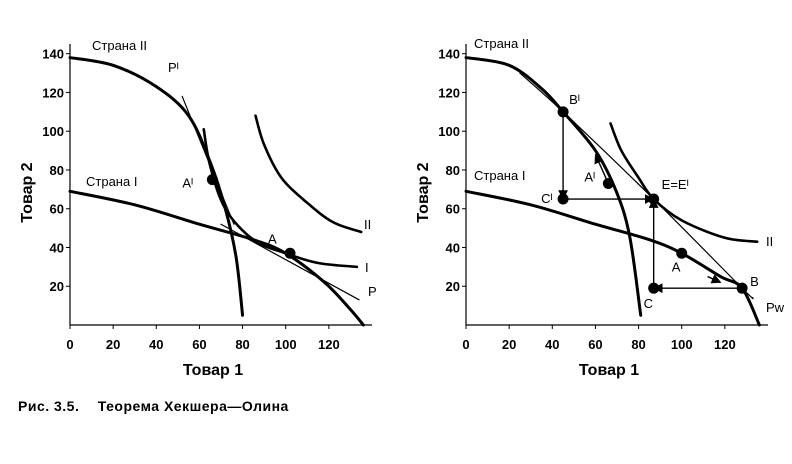  I want to click on series-indifference-ii, so click(308, 174).